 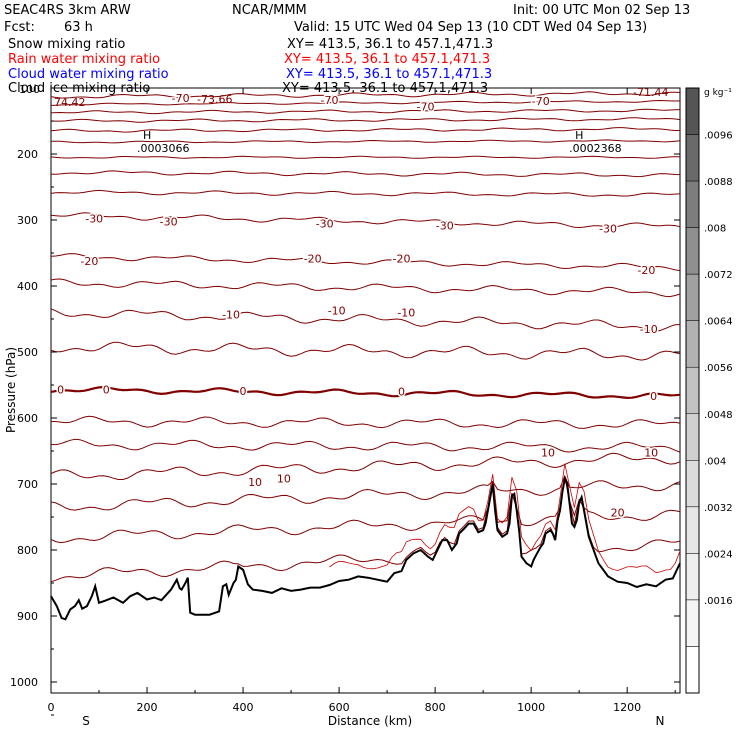 What do you see at coordinates (718, 415) in the screenshot?
I see `colorbar-tick-label: .0048` at bounding box center [718, 415].